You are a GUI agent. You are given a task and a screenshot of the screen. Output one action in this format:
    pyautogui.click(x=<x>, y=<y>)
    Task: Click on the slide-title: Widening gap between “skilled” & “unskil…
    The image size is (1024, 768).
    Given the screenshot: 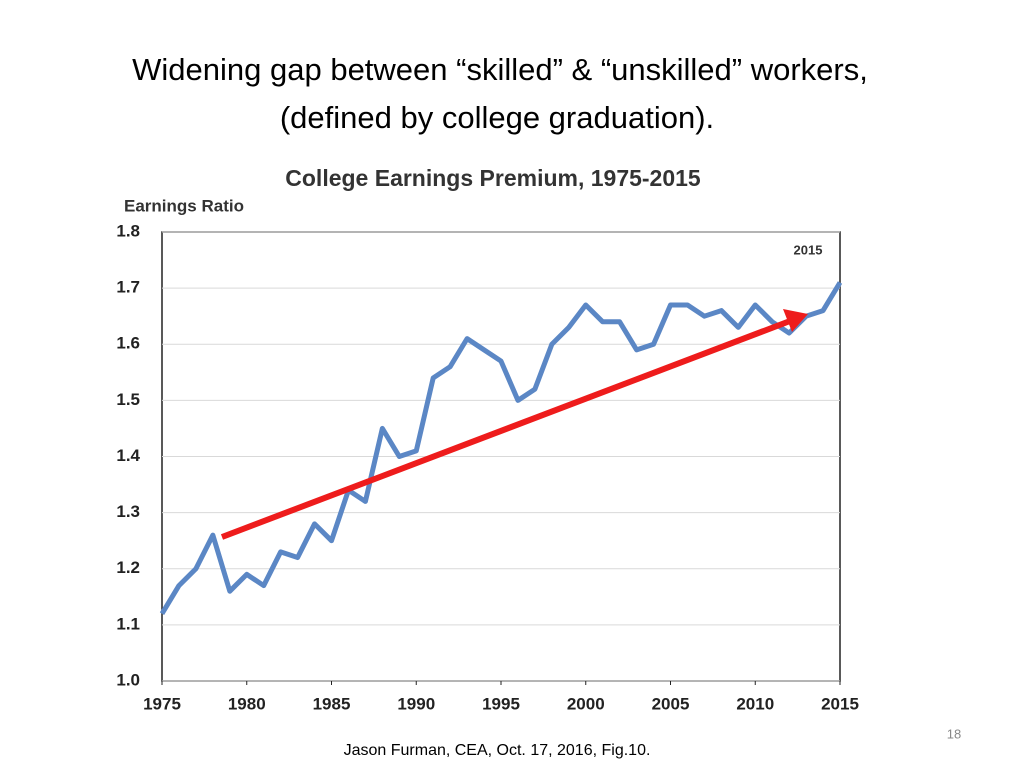 What is the action you would take?
    pyautogui.click(x=500, y=69)
    